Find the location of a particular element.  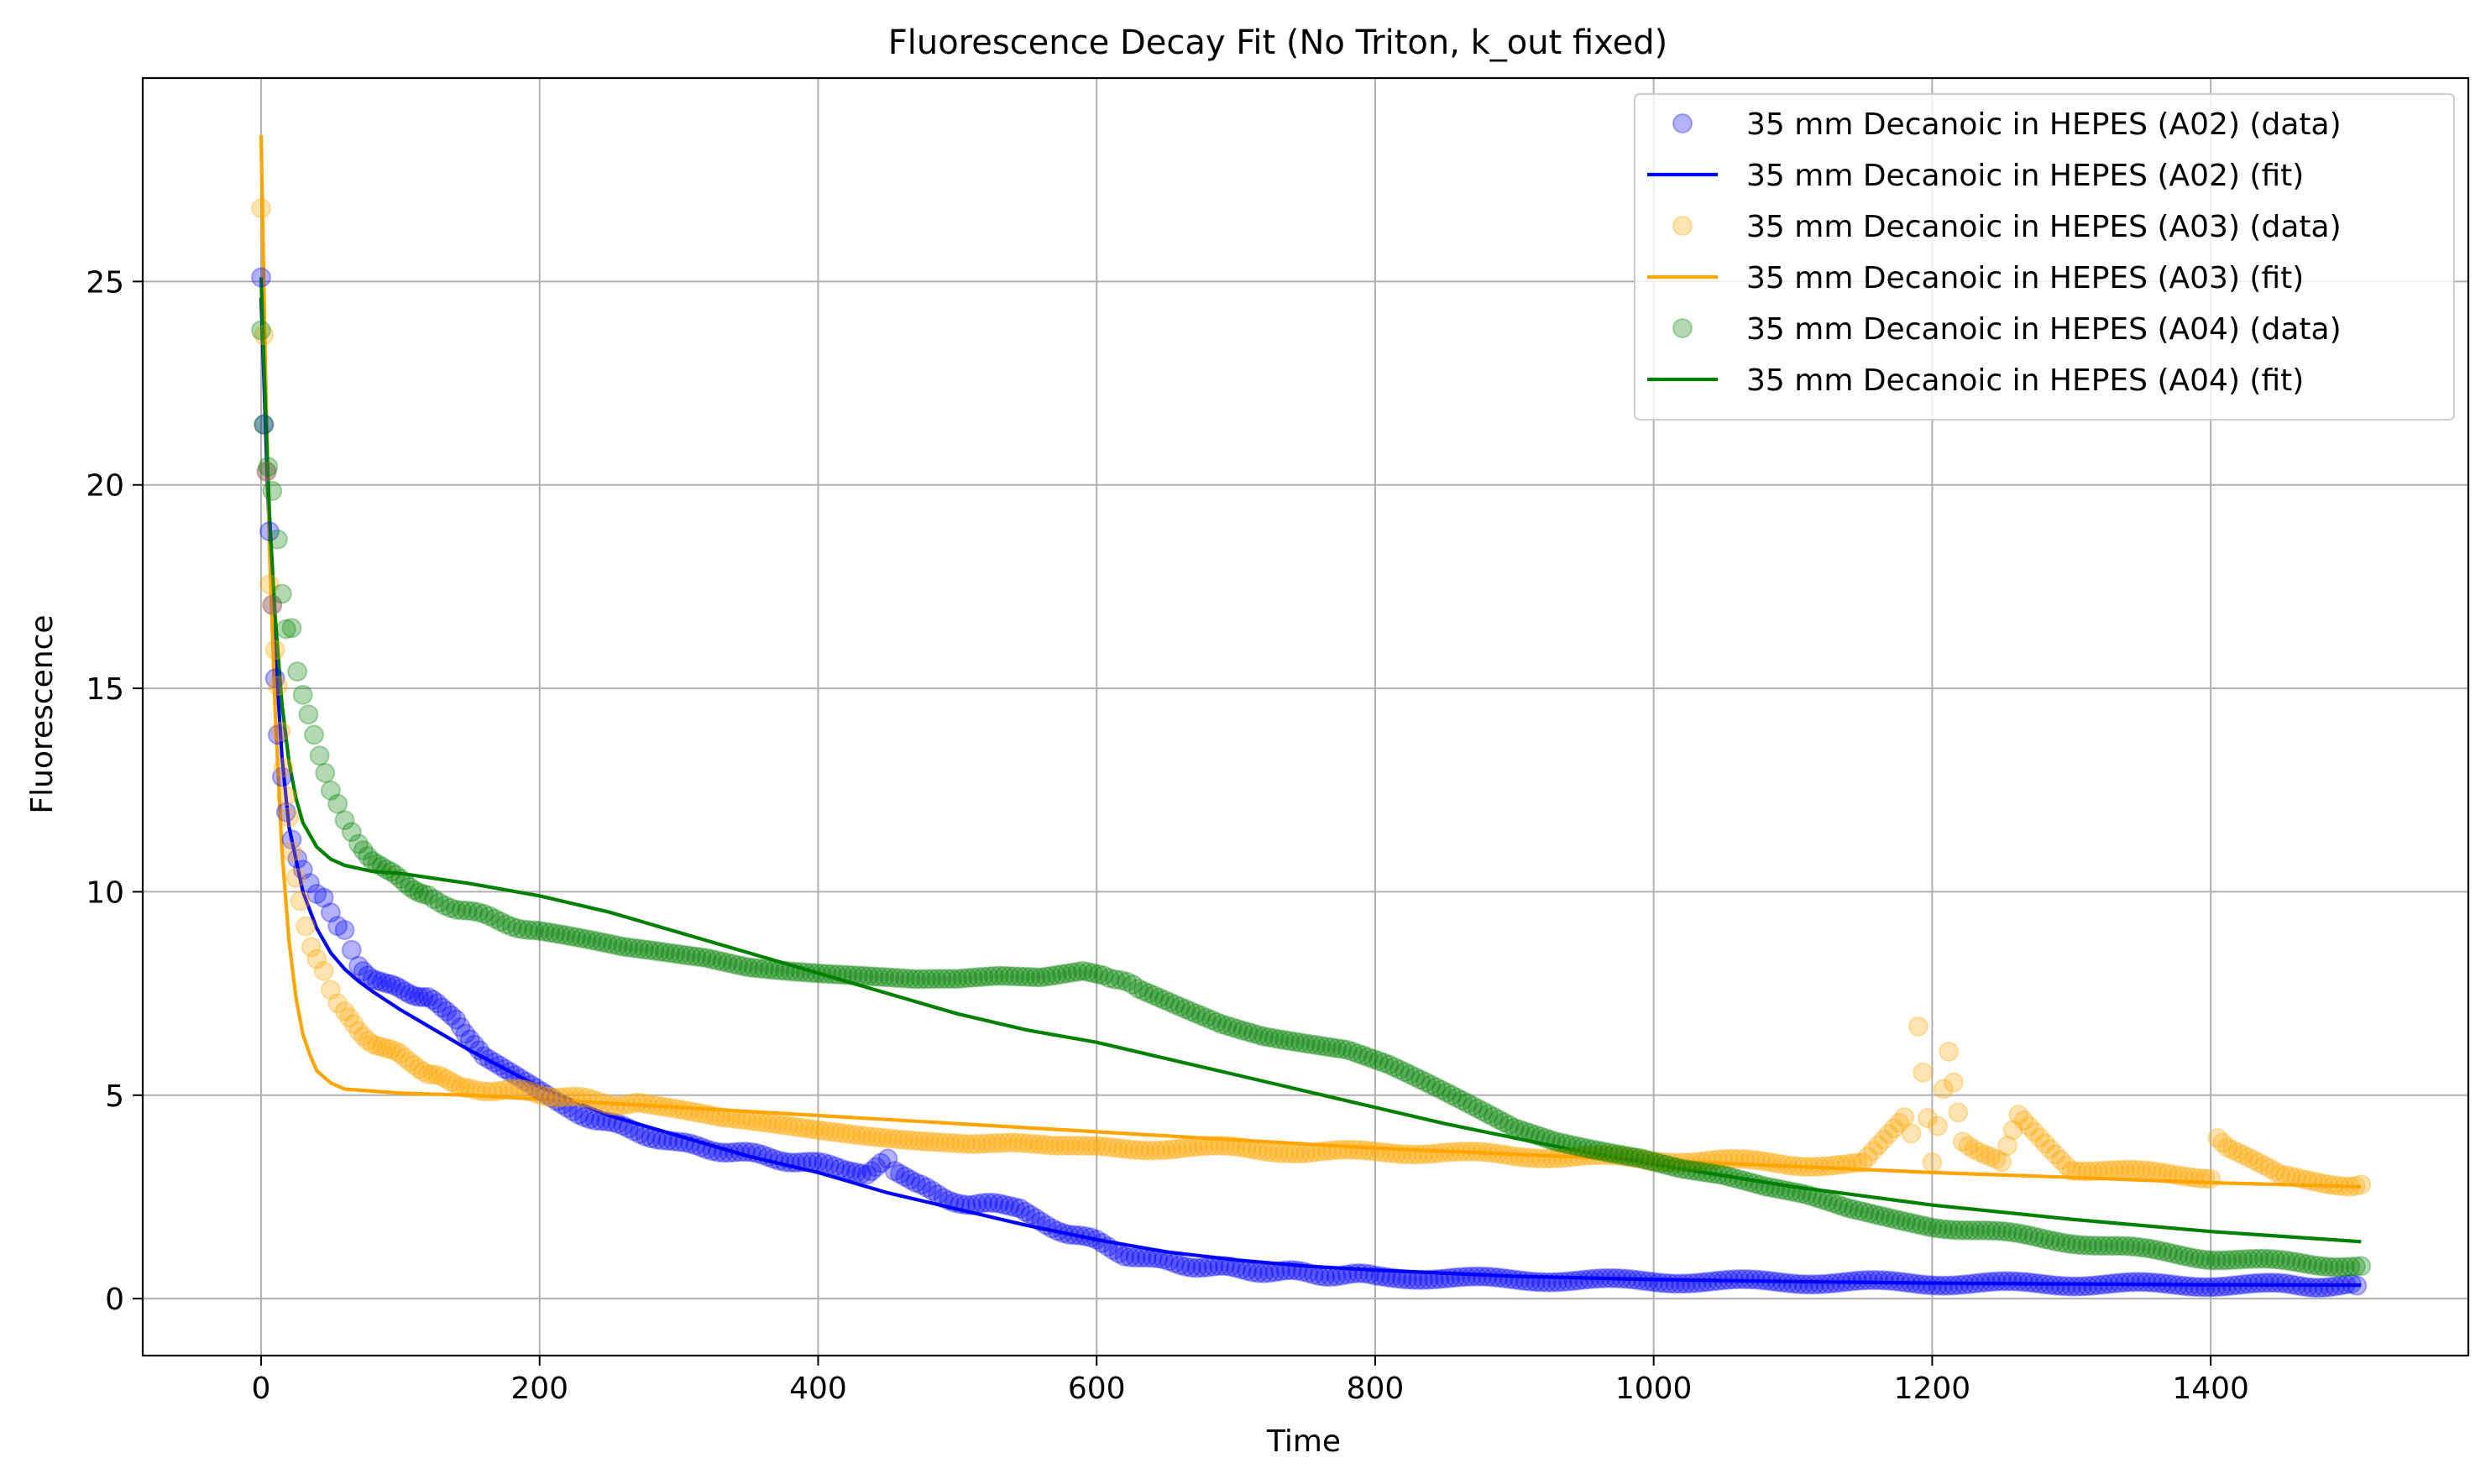

x-tick-label: 1200 is located at coordinates (1933, 1389).